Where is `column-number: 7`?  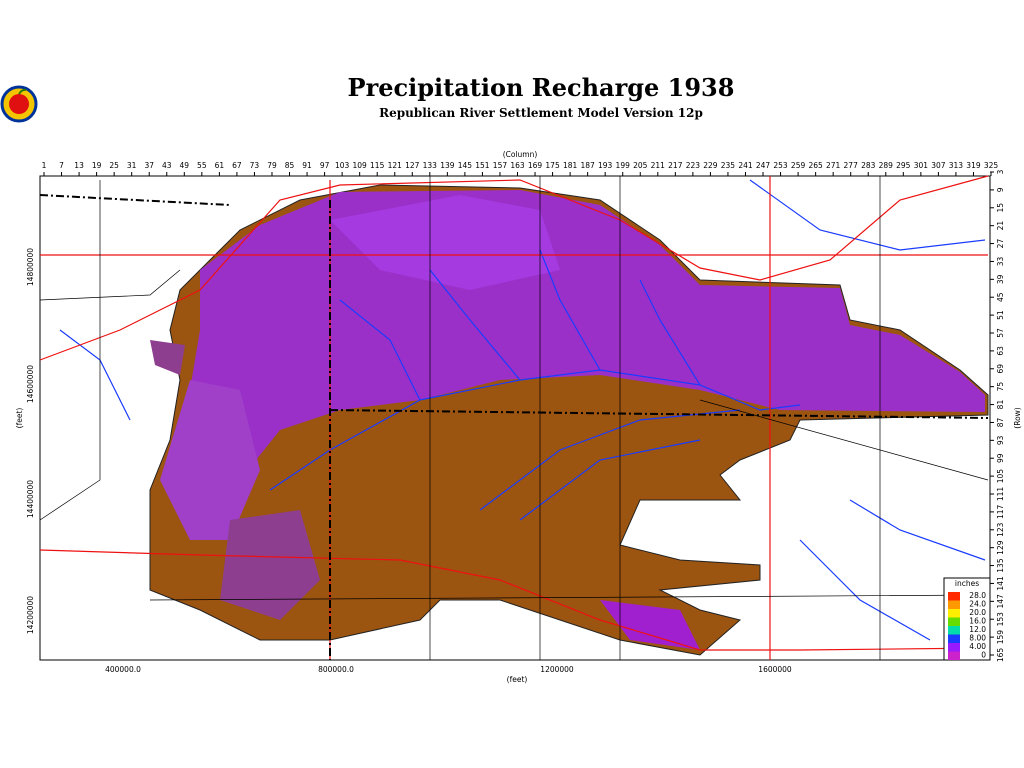
column-number: 7 is located at coordinates (61, 165).